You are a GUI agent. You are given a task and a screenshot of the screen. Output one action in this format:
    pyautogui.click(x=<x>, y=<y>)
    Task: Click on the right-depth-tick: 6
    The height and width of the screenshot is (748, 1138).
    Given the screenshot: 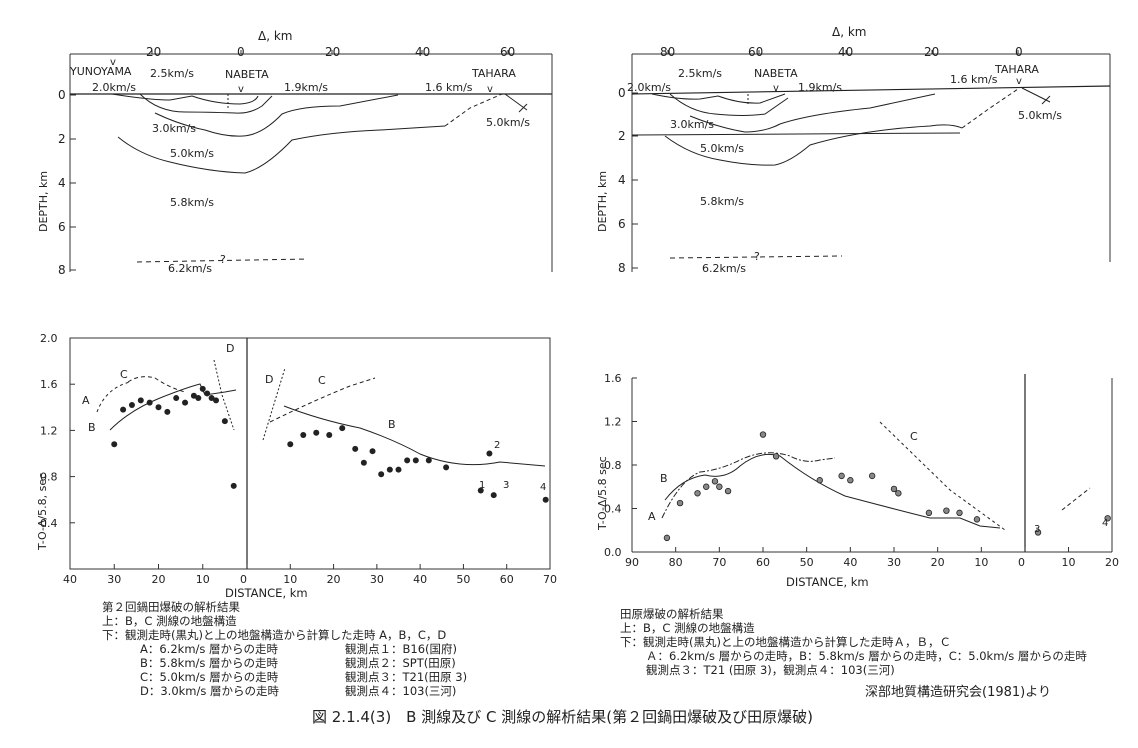 What is the action you would take?
    pyautogui.click(x=622, y=224)
    